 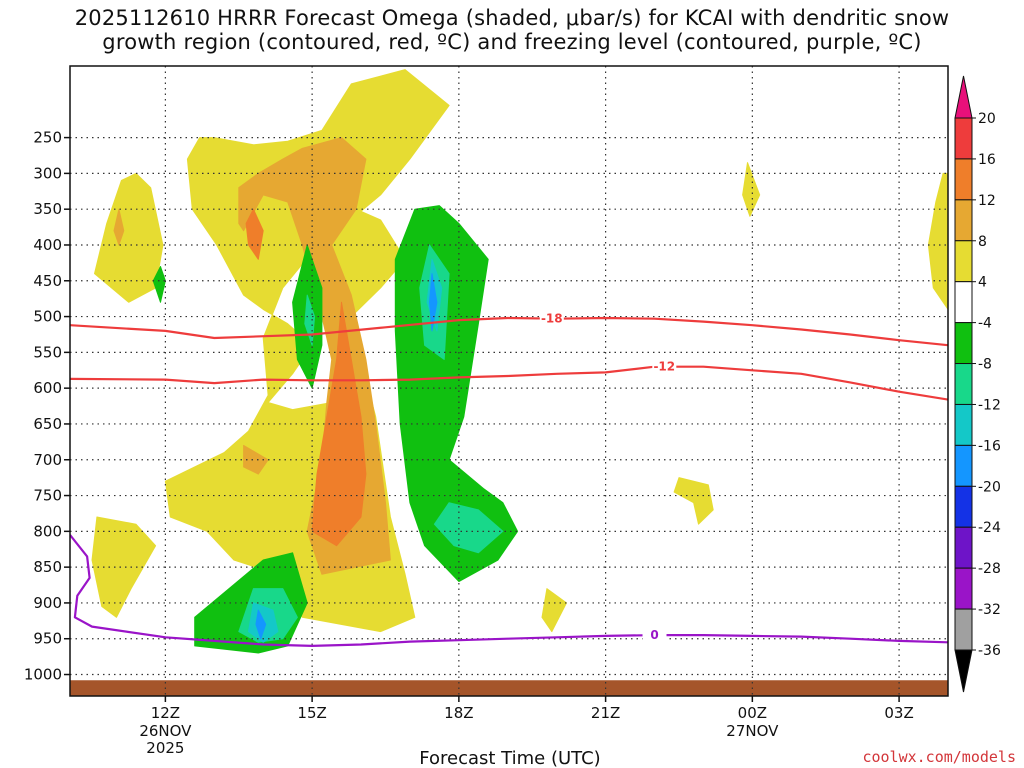 I want to click on ground-below-surface, so click(x=509, y=688).